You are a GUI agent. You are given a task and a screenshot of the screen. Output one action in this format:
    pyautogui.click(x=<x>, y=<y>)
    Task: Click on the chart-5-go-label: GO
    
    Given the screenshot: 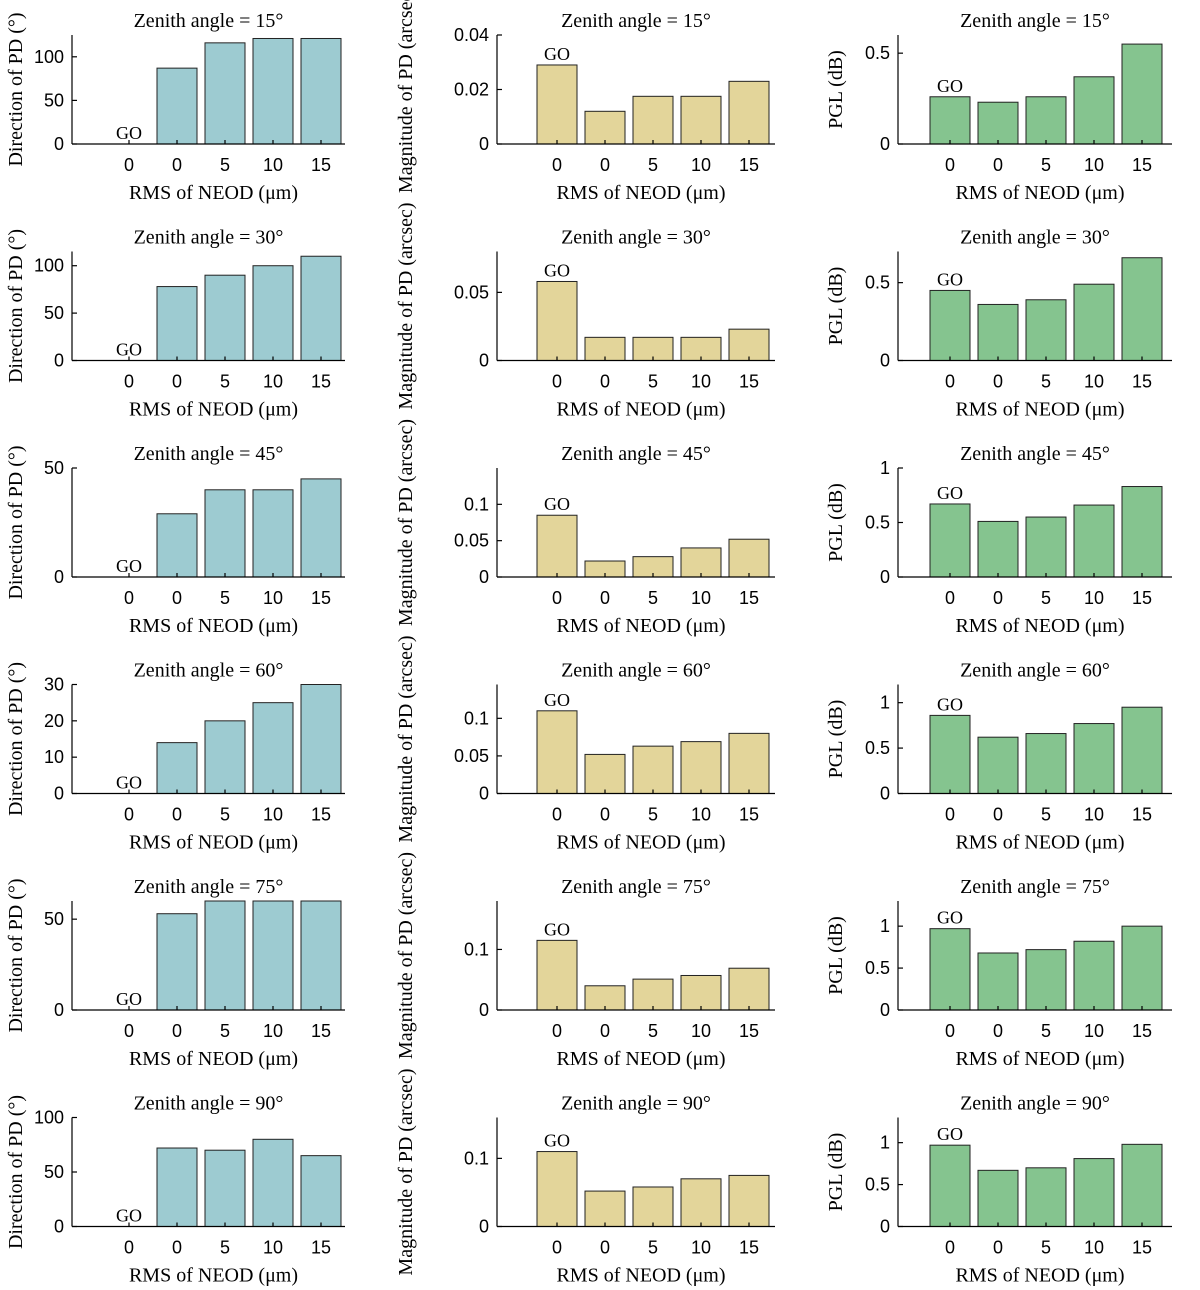 What is the action you would take?
    pyautogui.click(x=950, y=279)
    